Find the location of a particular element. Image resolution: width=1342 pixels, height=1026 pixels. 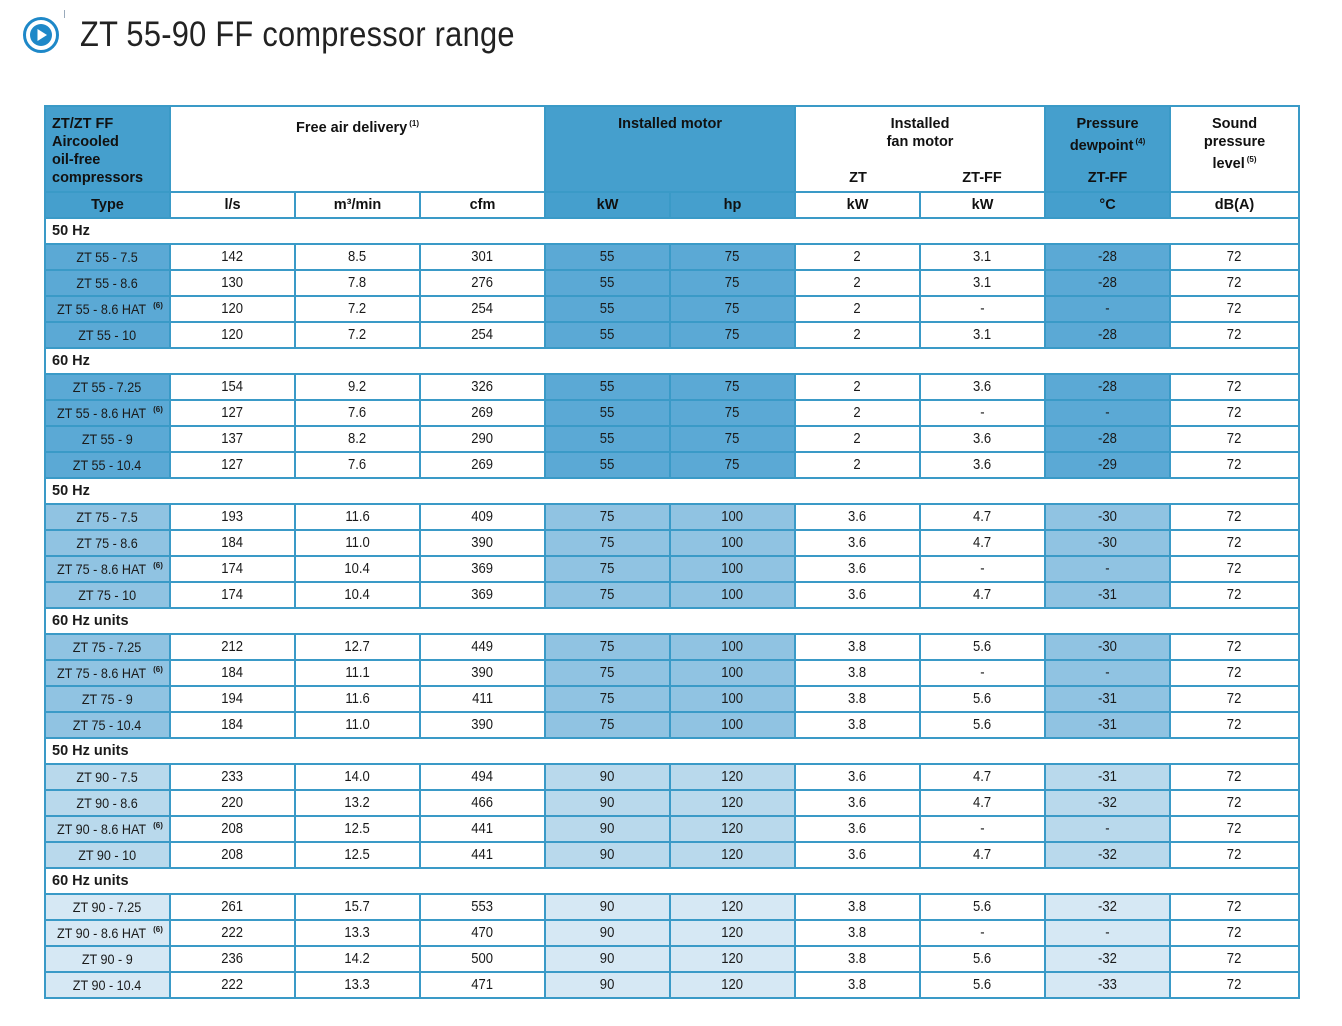

cell-value: 7.2 is located at coordinates (357, 309).